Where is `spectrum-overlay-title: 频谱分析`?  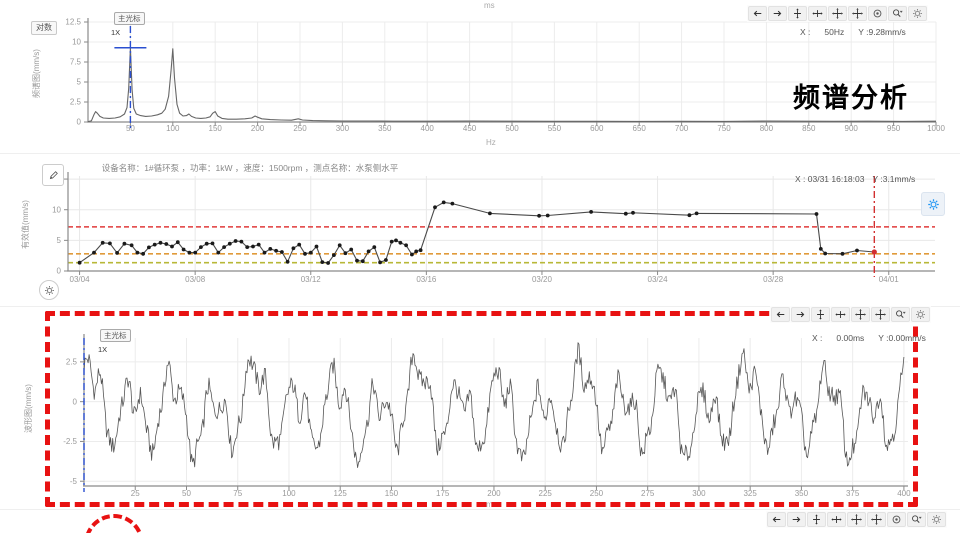 spectrum-overlay-title: 频谱分析 is located at coordinates (851, 98).